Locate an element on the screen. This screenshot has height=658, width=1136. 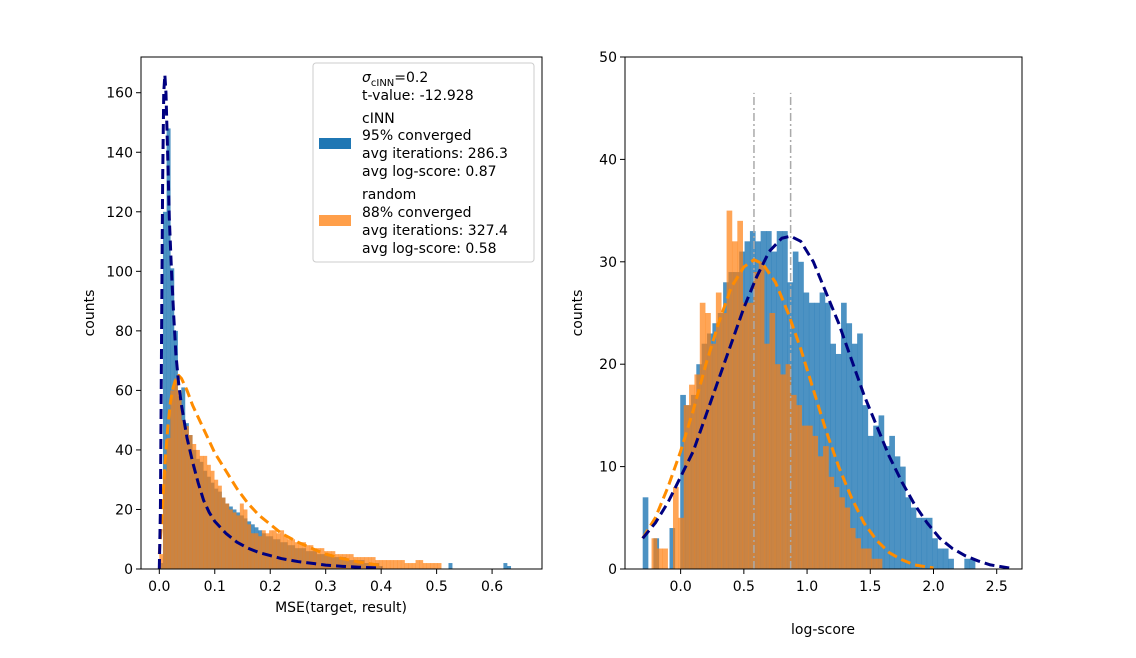
legend-tvalue: t-value: -12.928 is located at coordinates (418, 96).